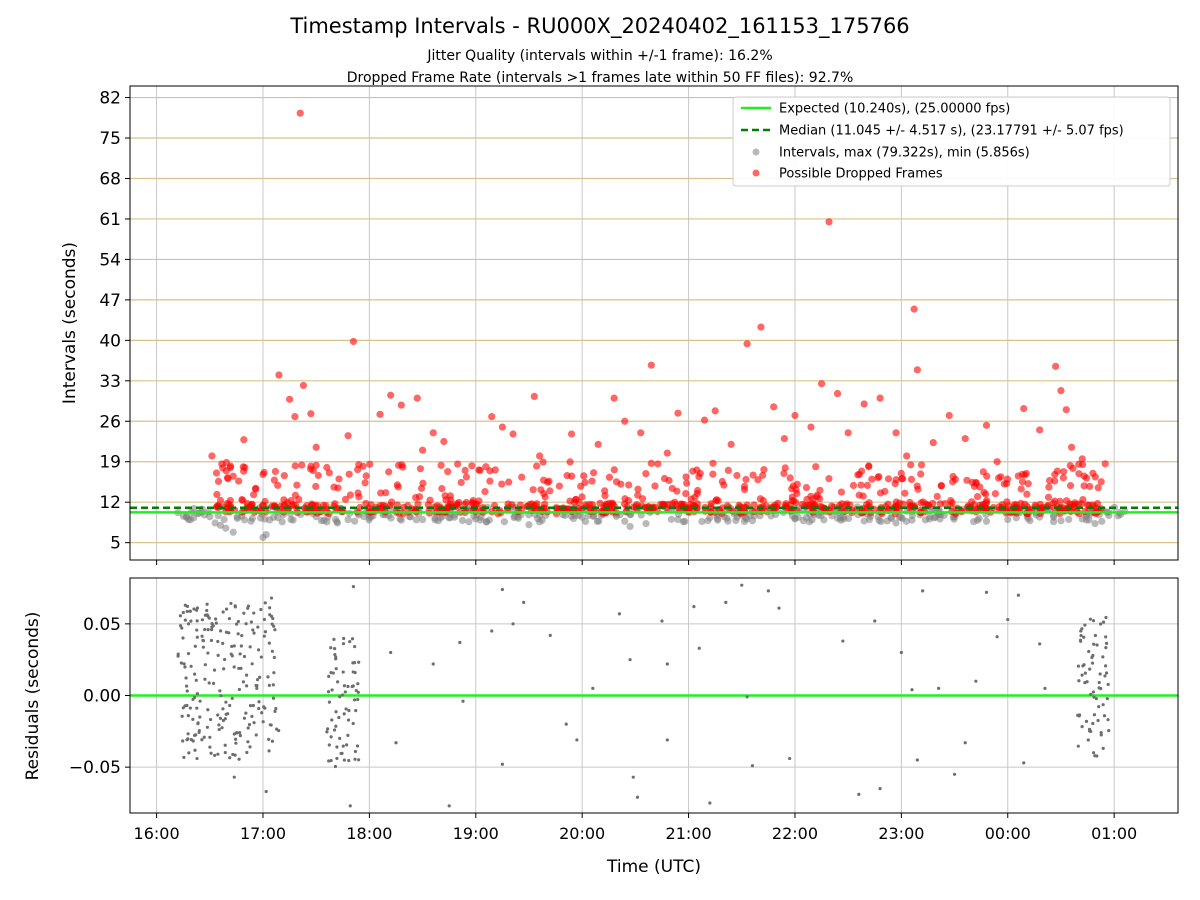 Image resolution: width=1200 pixels, height=900 pixels. What do you see at coordinates (110, 139) in the screenshot?
I see `top-y-tick-label: 75` at bounding box center [110, 139].